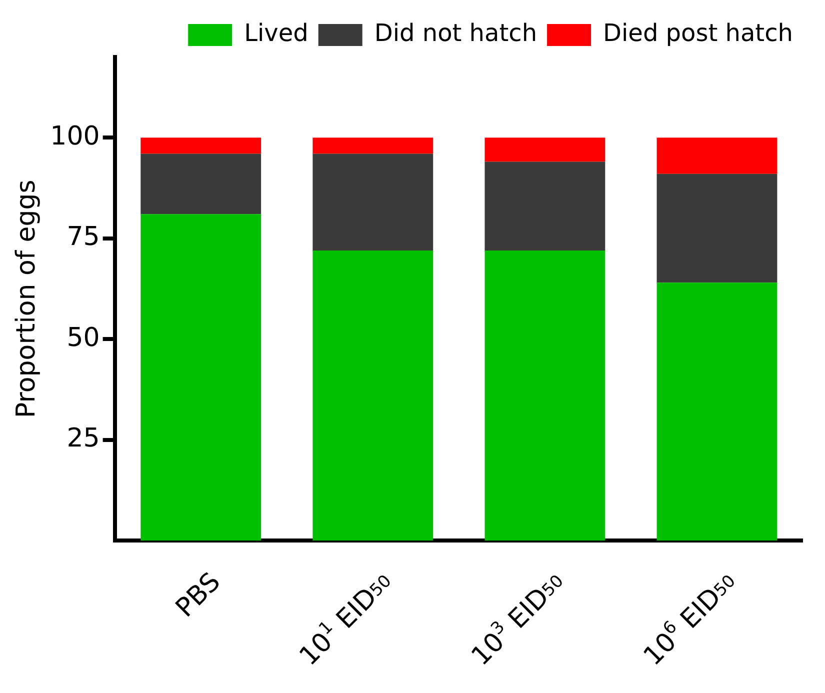 The height and width of the screenshot is (693, 825). Describe the element at coordinates (83, 237) in the screenshot. I see `y-tick-label: 75` at that location.